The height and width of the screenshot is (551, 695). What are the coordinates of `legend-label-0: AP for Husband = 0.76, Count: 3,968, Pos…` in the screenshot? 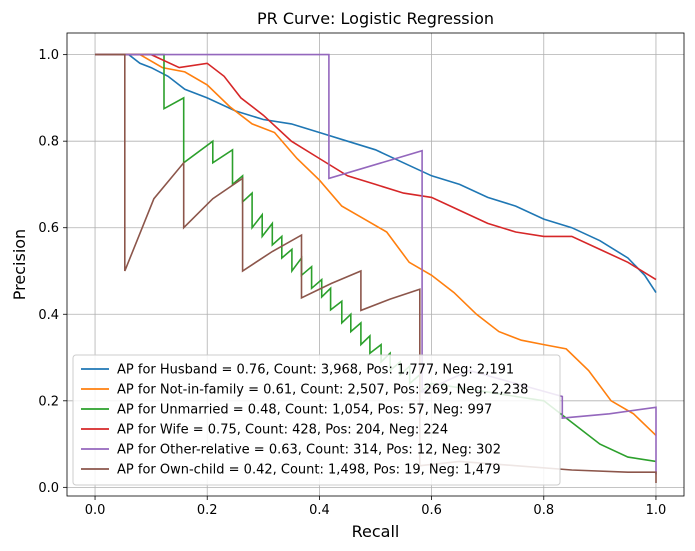 It's located at (315, 370).